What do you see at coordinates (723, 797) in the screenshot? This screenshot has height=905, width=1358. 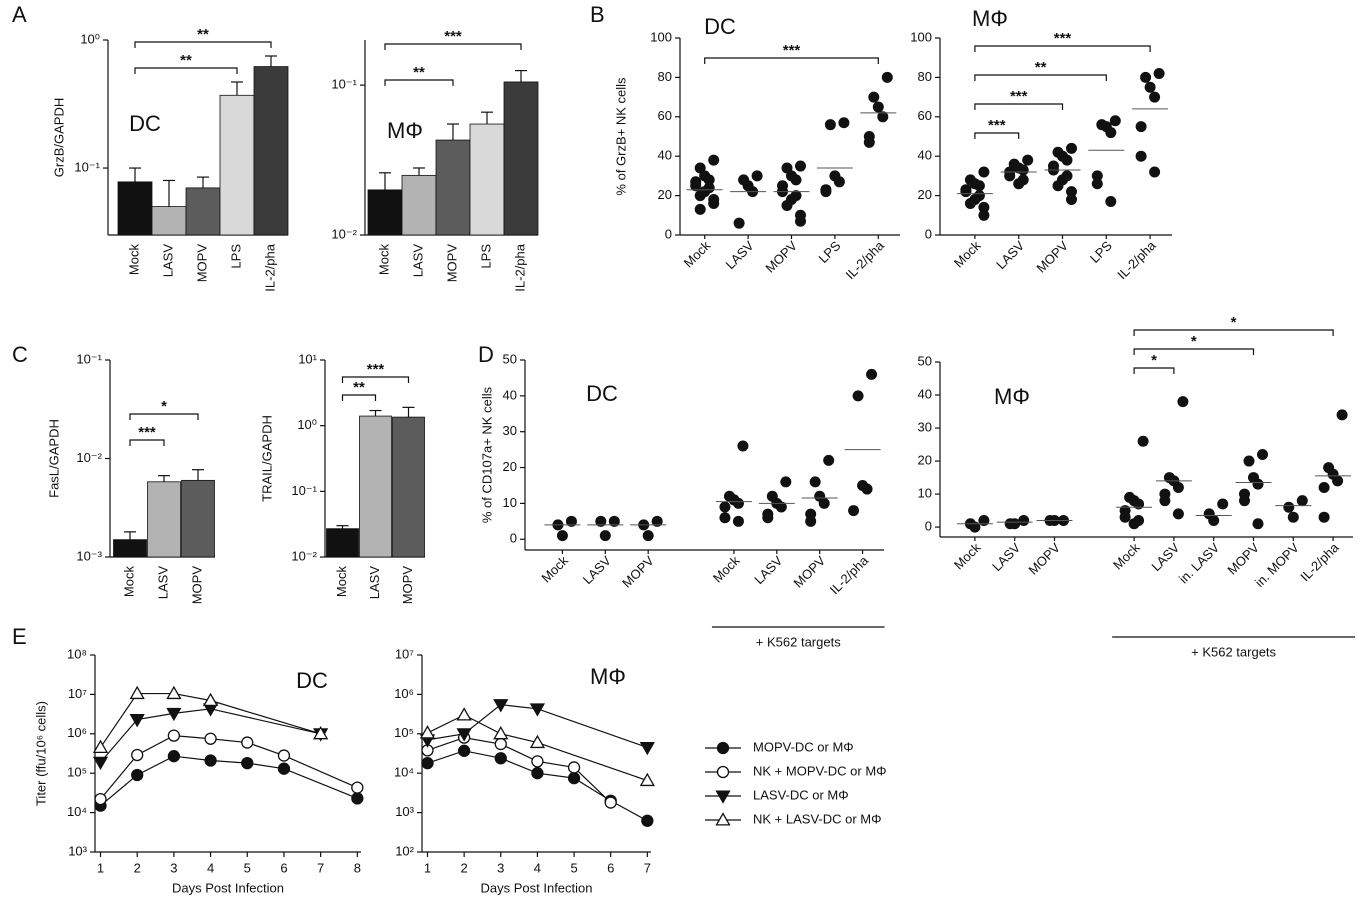 I see `legend-marker` at bounding box center [723, 797].